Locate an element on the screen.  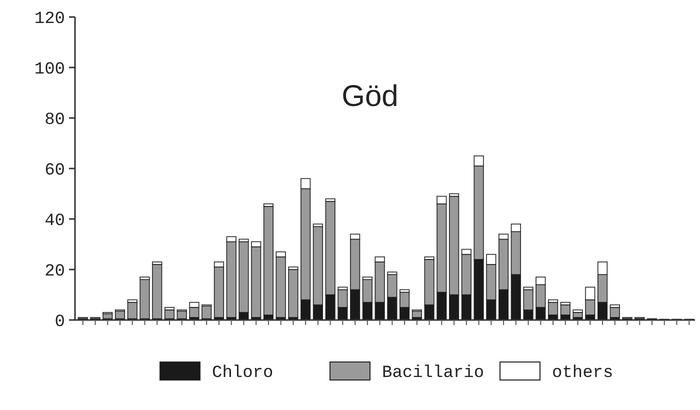
text: Göd is located at coordinates (370, 96).